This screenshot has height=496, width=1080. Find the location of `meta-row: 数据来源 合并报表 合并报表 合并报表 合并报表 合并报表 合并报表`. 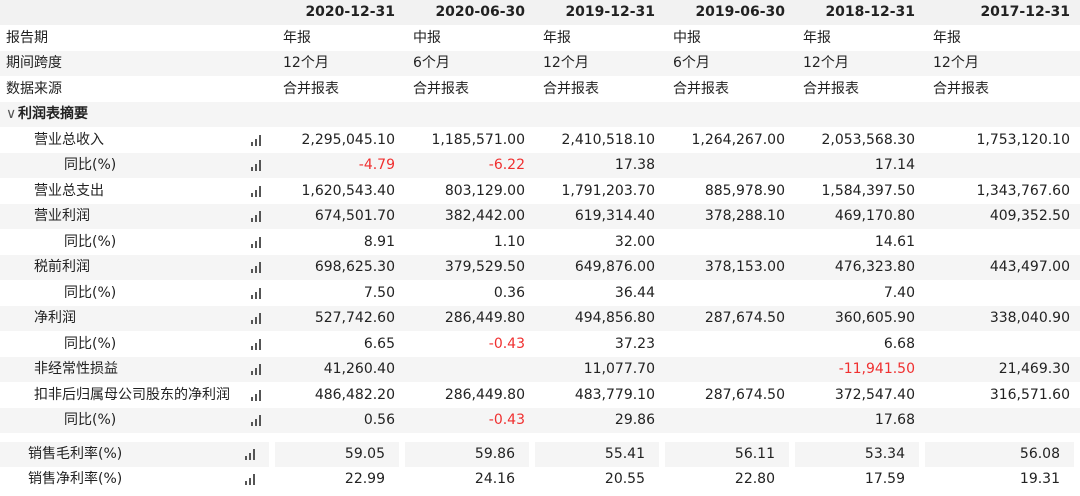

meta-row: 数据来源 合并报表 合并报表 合并报表 合并报表 合并报表 合并报表 is located at coordinates (540, 89).